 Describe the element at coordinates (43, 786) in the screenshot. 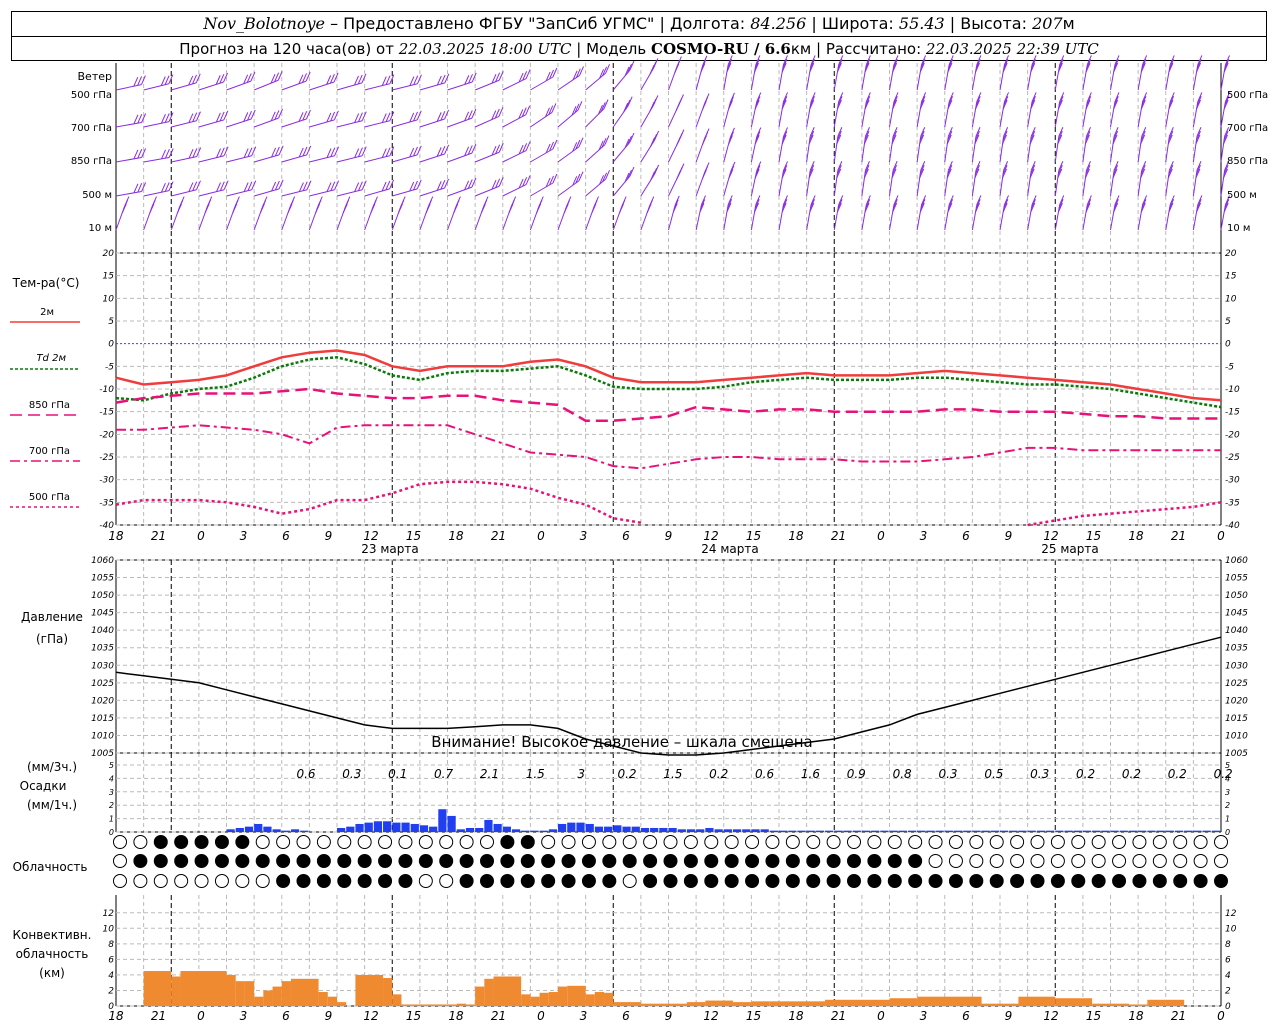

I see `precip-title: Осадки` at that location.